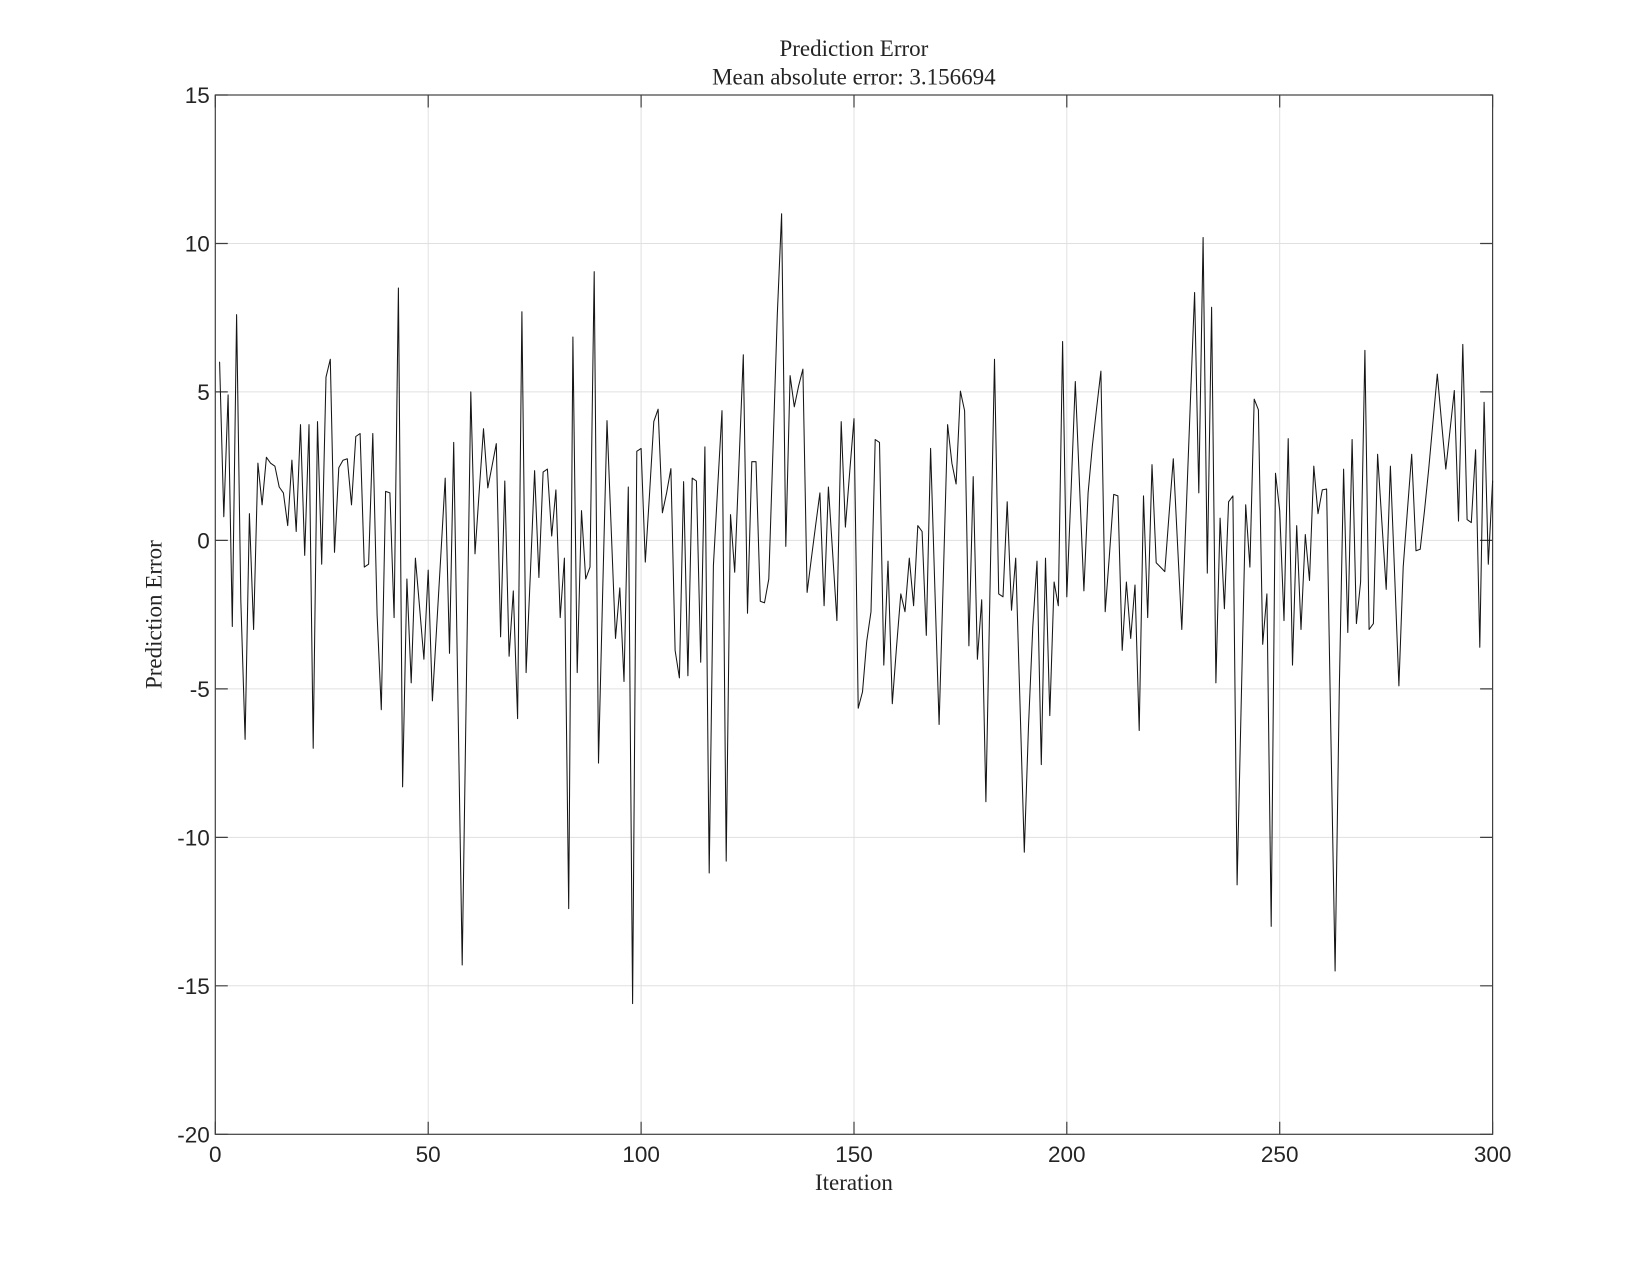  Describe the element at coordinates (1280, 1154) in the screenshot. I see `svg-text: 250` at that location.